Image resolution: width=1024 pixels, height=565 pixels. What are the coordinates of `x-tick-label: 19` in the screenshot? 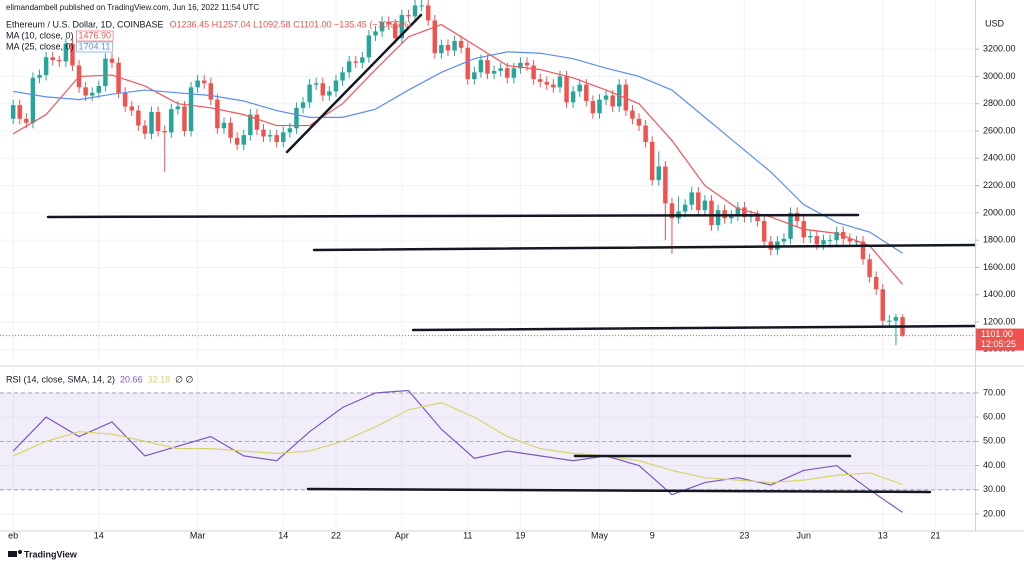 It's located at (520, 535).